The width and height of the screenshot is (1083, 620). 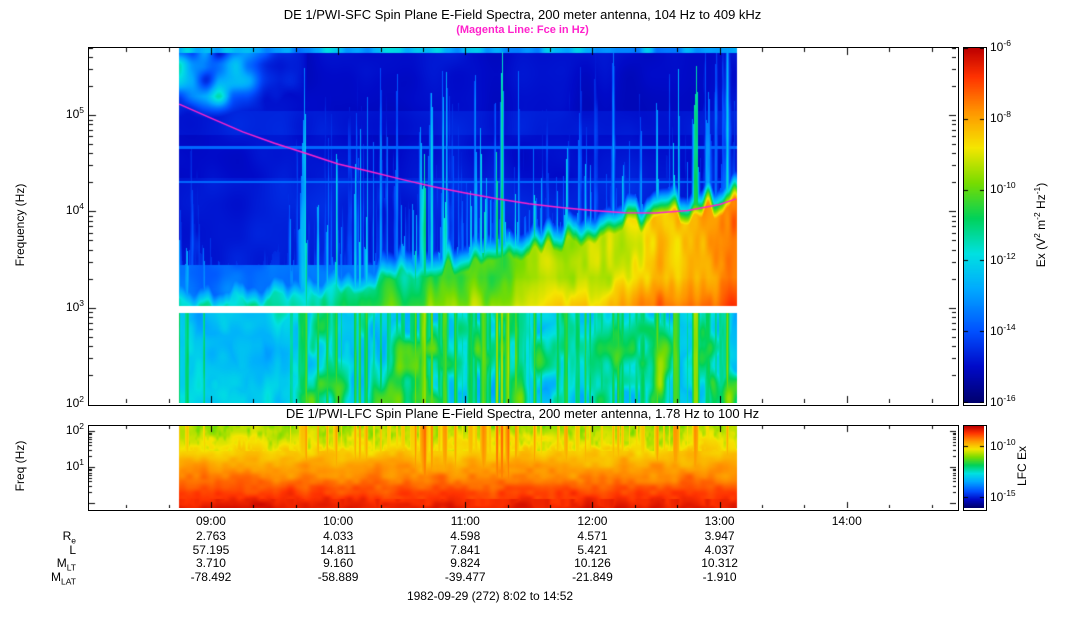 I want to click on ephemeris-value: 9.160, so click(x=338, y=563).